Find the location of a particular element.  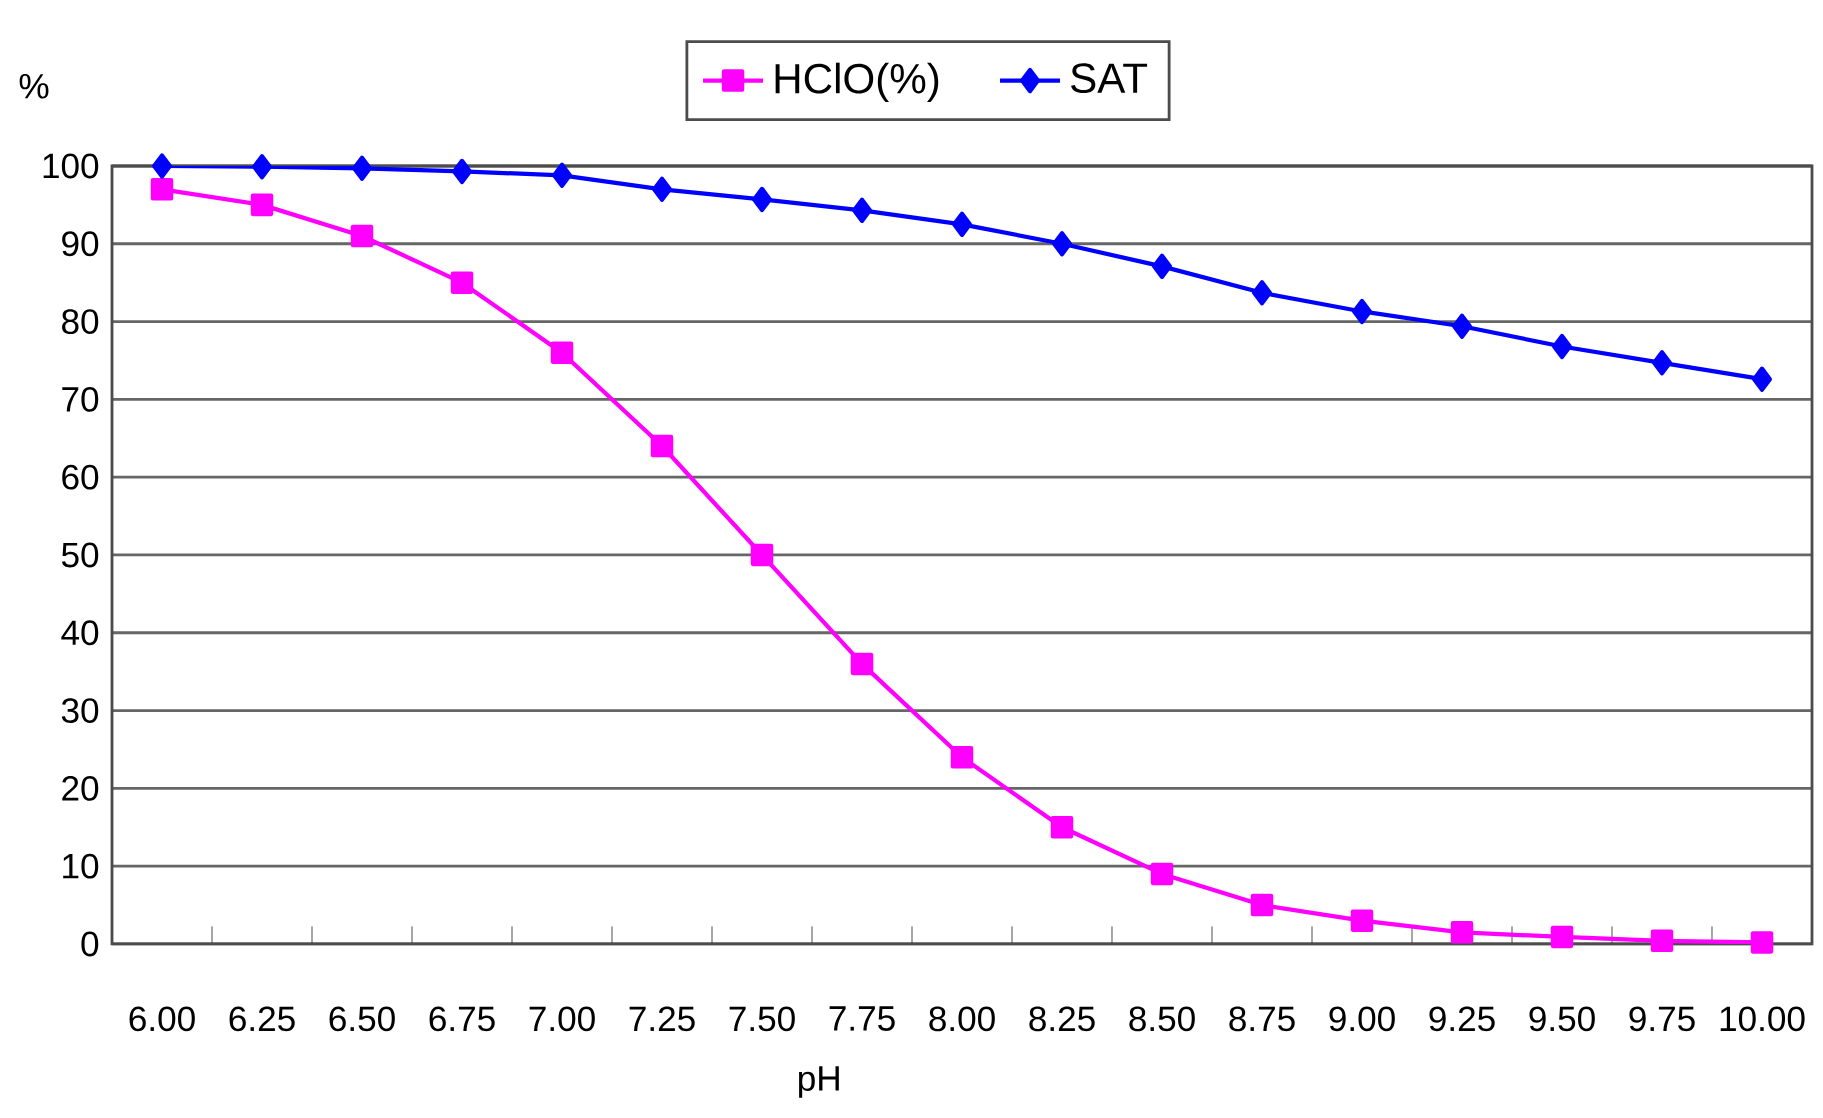

y-tick-label: 70 is located at coordinates (80, 399).